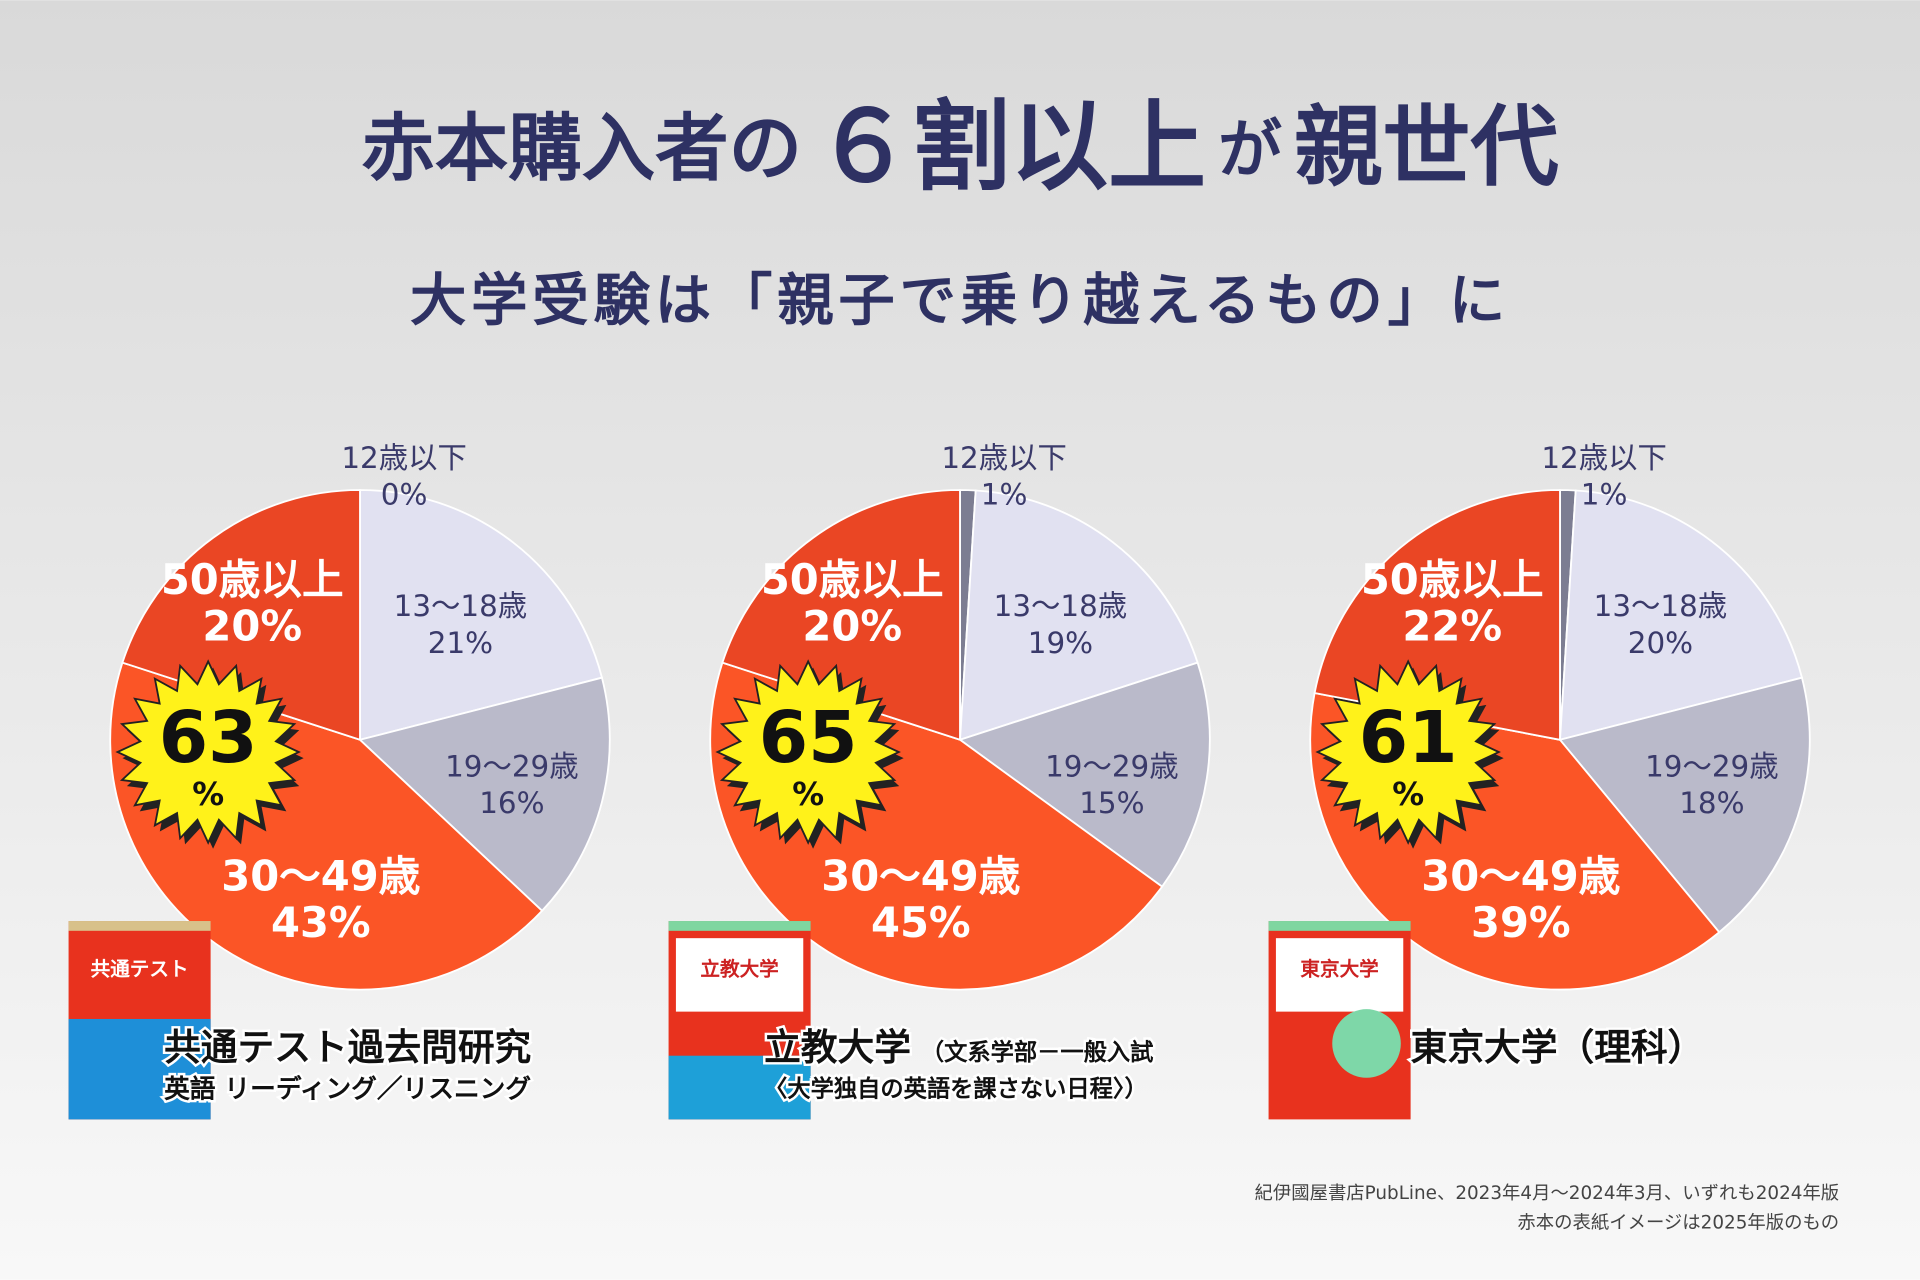 This screenshot has height=1280, width=1920. I want to click on slice-value-label: 15%, so click(1111, 803).